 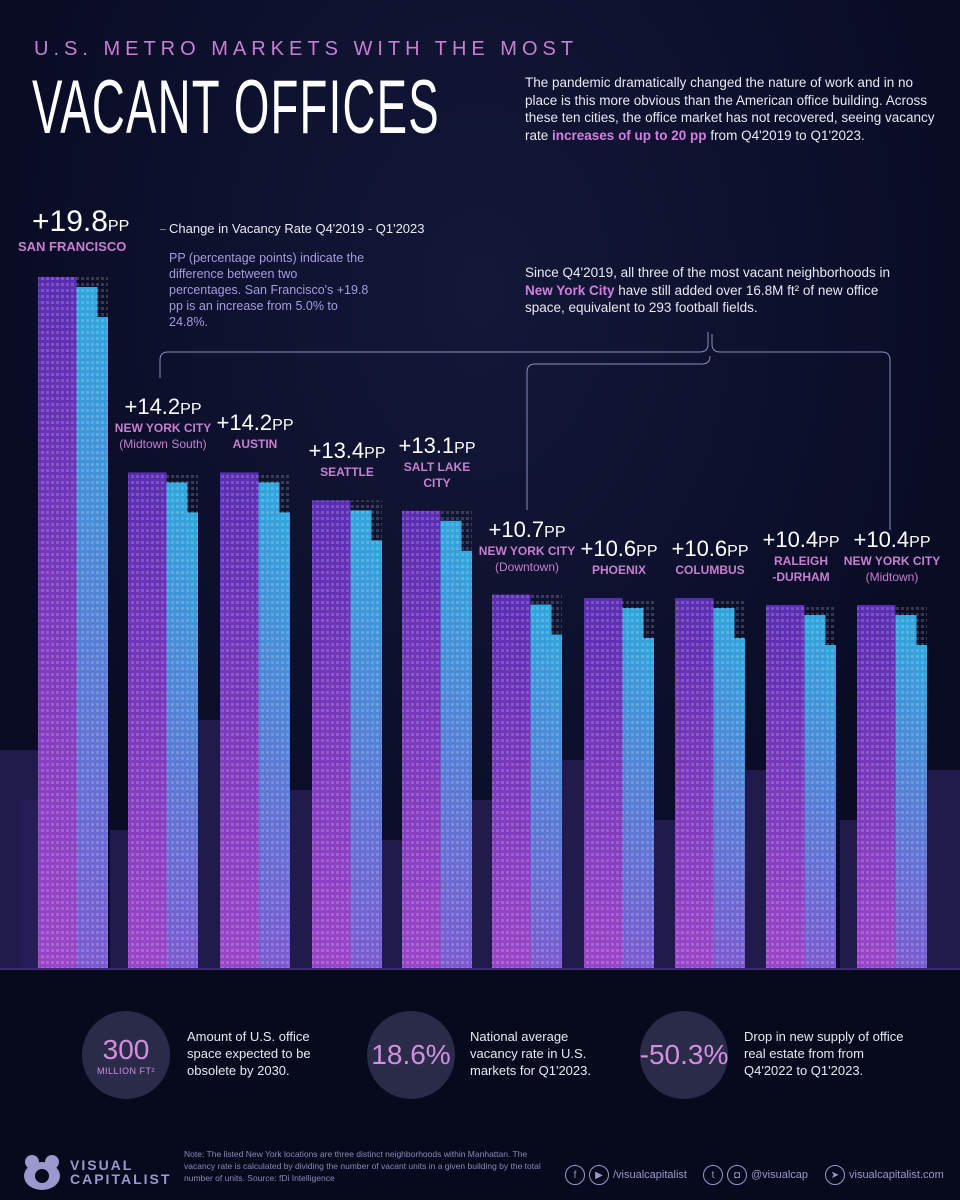 I want to click on twitter-icon: t, so click(x=713, y=1175).